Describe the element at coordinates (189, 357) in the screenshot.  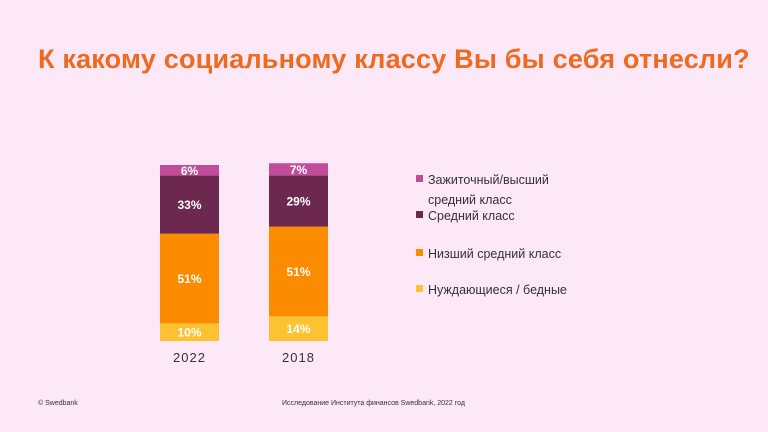
I see `x-tick-label-2022: 2022` at that location.